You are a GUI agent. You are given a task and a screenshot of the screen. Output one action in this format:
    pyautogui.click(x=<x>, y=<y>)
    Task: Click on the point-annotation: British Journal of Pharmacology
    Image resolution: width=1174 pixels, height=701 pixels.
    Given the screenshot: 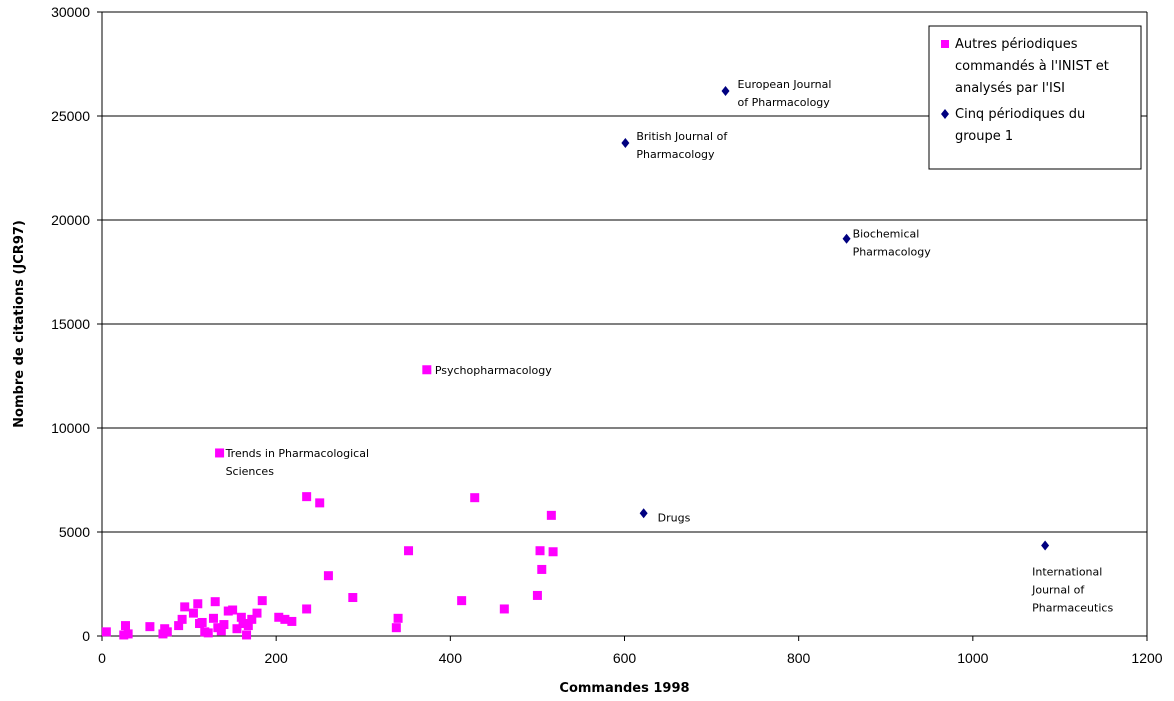 What is the action you would take?
    pyautogui.click(x=682, y=145)
    